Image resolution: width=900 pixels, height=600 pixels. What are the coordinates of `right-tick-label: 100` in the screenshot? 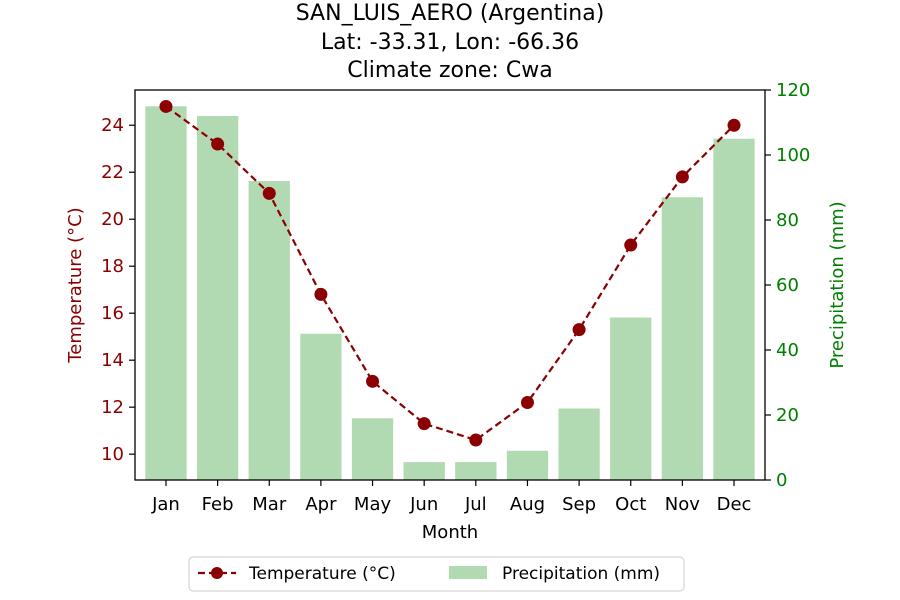 It's located at (793, 155).